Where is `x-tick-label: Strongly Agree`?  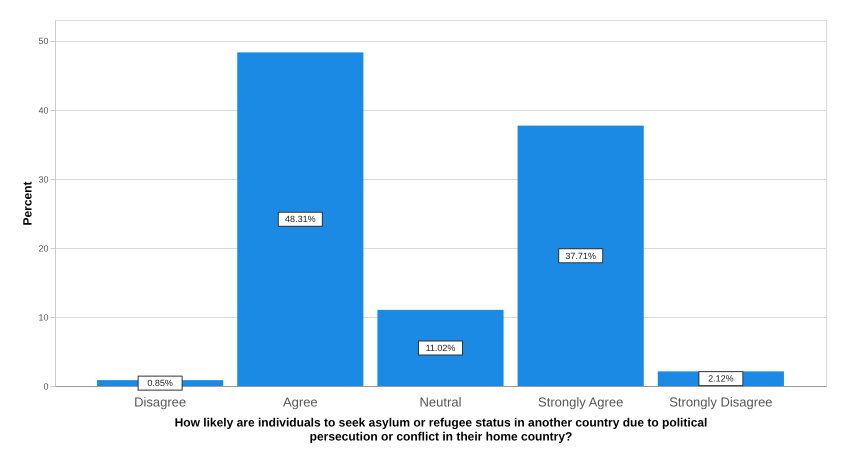
x-tick-label: Strongly Agree is located at coordinates (581, 402).